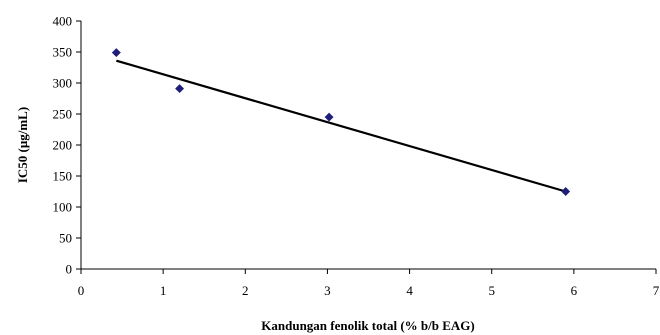 The width and height of the screenshot is (660, 335). What do you see at coordinates (367, 325) in the screenshot?
I see `x-axis-title: Kandungan fenolik total (% b/b EAG)` at bounding box center [367, 325].